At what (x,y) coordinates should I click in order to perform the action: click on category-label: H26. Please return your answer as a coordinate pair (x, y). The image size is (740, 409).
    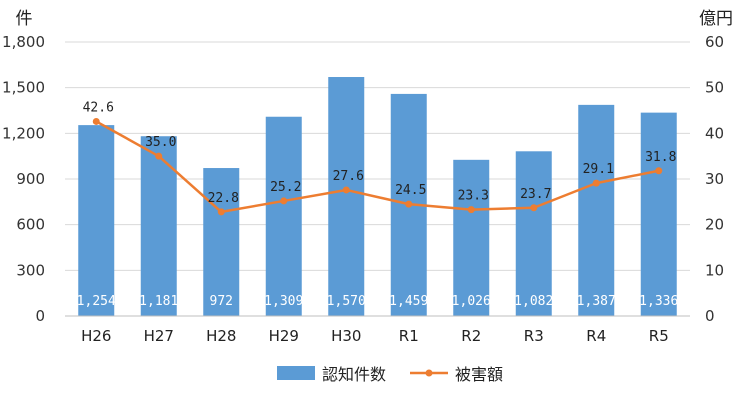
    Looking at the image, I should click on (96, 336).